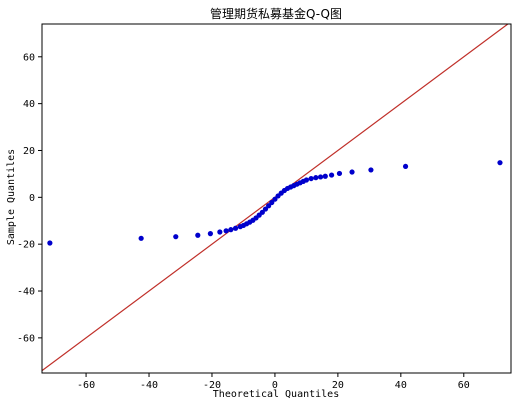 This screenshot has height=403, width=523. What do you see at coordinates (86, 385) in the screenshot?
I see `x-tick-label: -60` at bounding box center [86, 385].